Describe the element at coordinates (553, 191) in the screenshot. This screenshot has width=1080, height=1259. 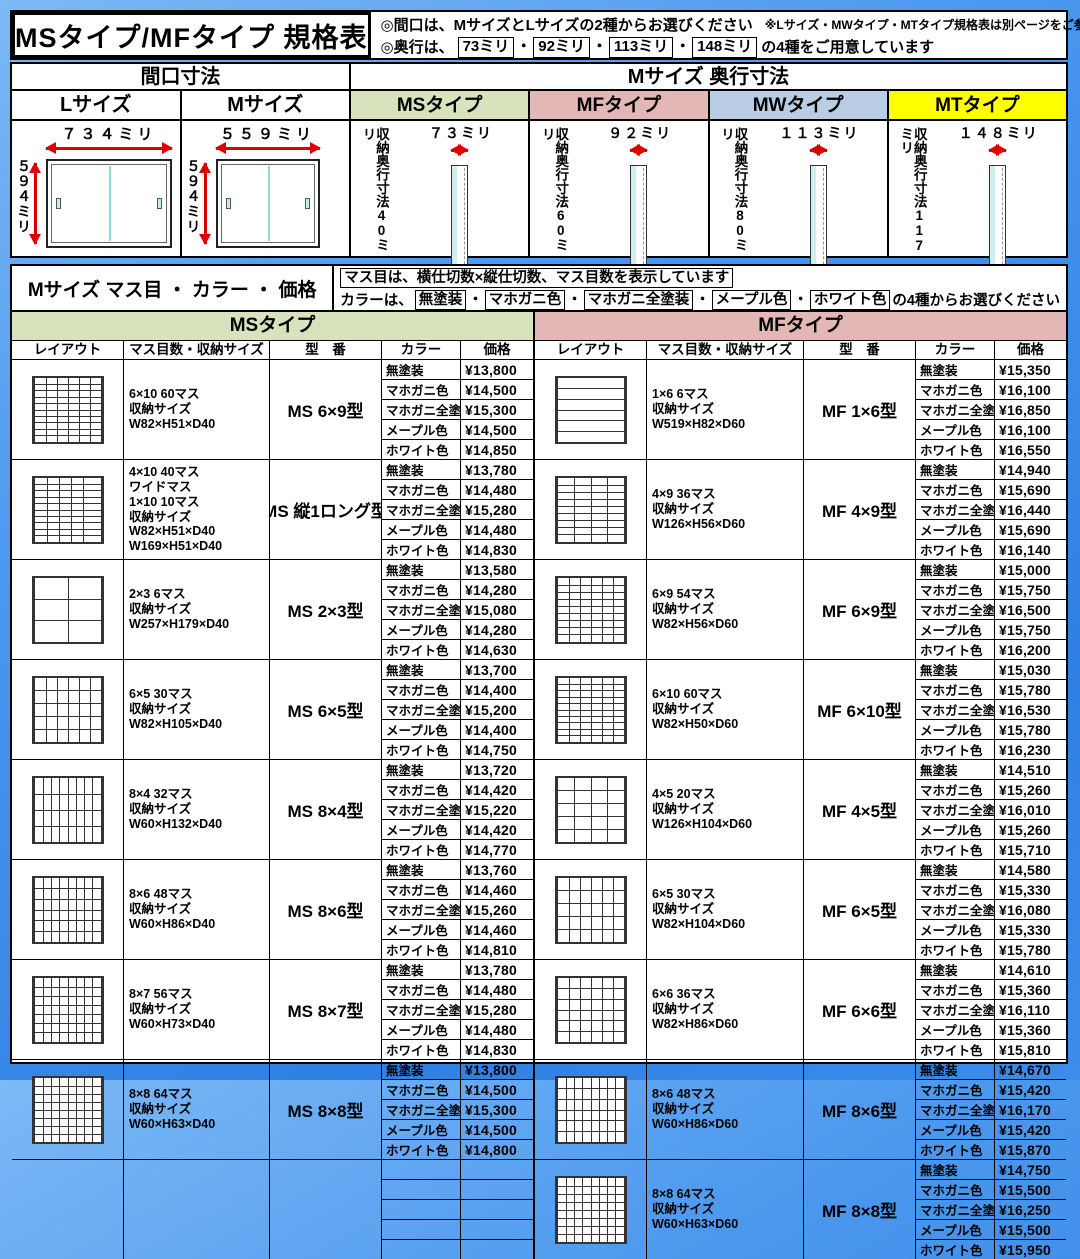
I see `storage-depth-label: 収納奥行寸法60ミリ` at that location.